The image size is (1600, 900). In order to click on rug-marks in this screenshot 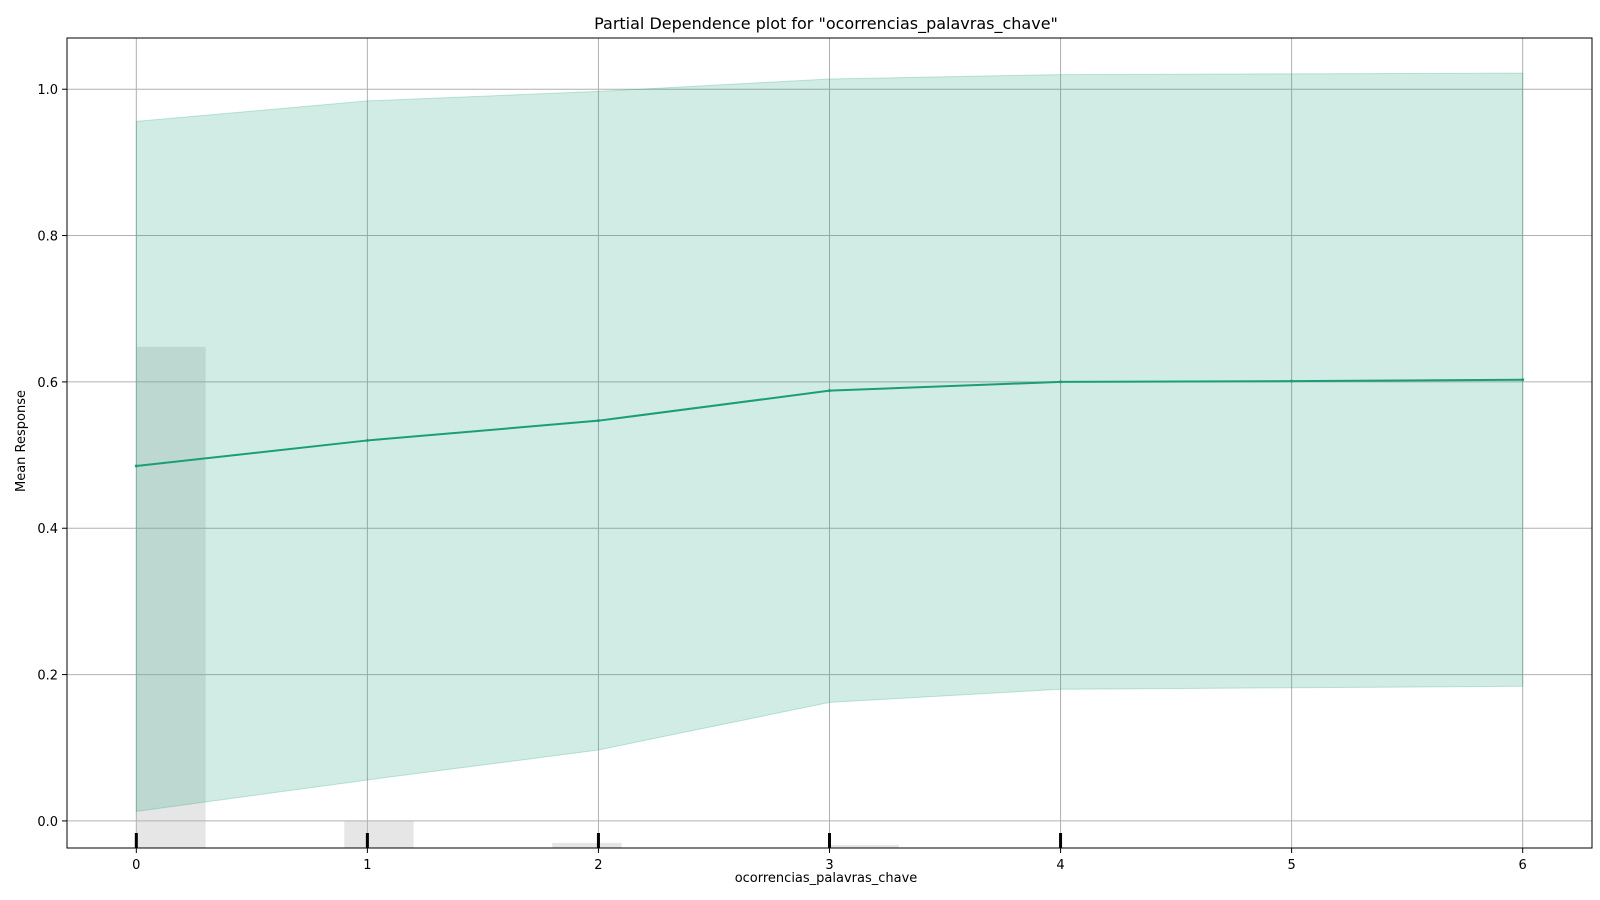, I will do `click(598, 840)`.